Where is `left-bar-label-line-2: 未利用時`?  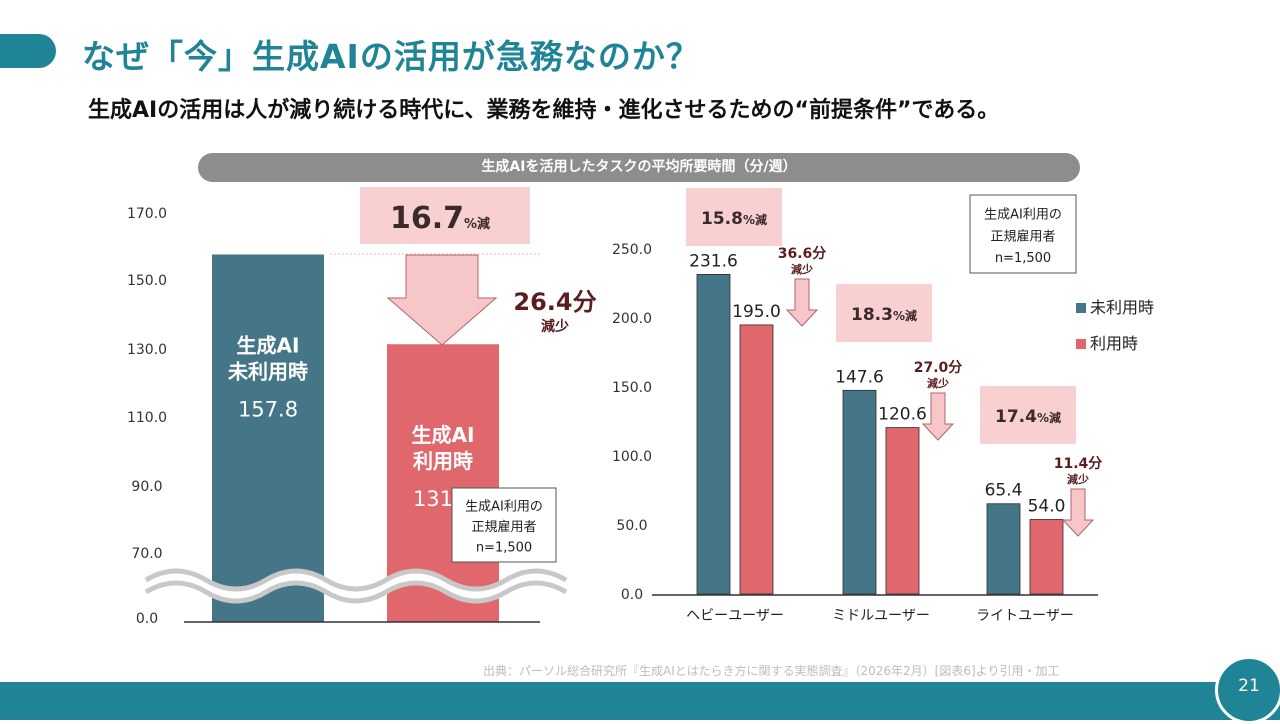
left-bar-label-line-2: 未利用時 is located at coordinates (268, 371).